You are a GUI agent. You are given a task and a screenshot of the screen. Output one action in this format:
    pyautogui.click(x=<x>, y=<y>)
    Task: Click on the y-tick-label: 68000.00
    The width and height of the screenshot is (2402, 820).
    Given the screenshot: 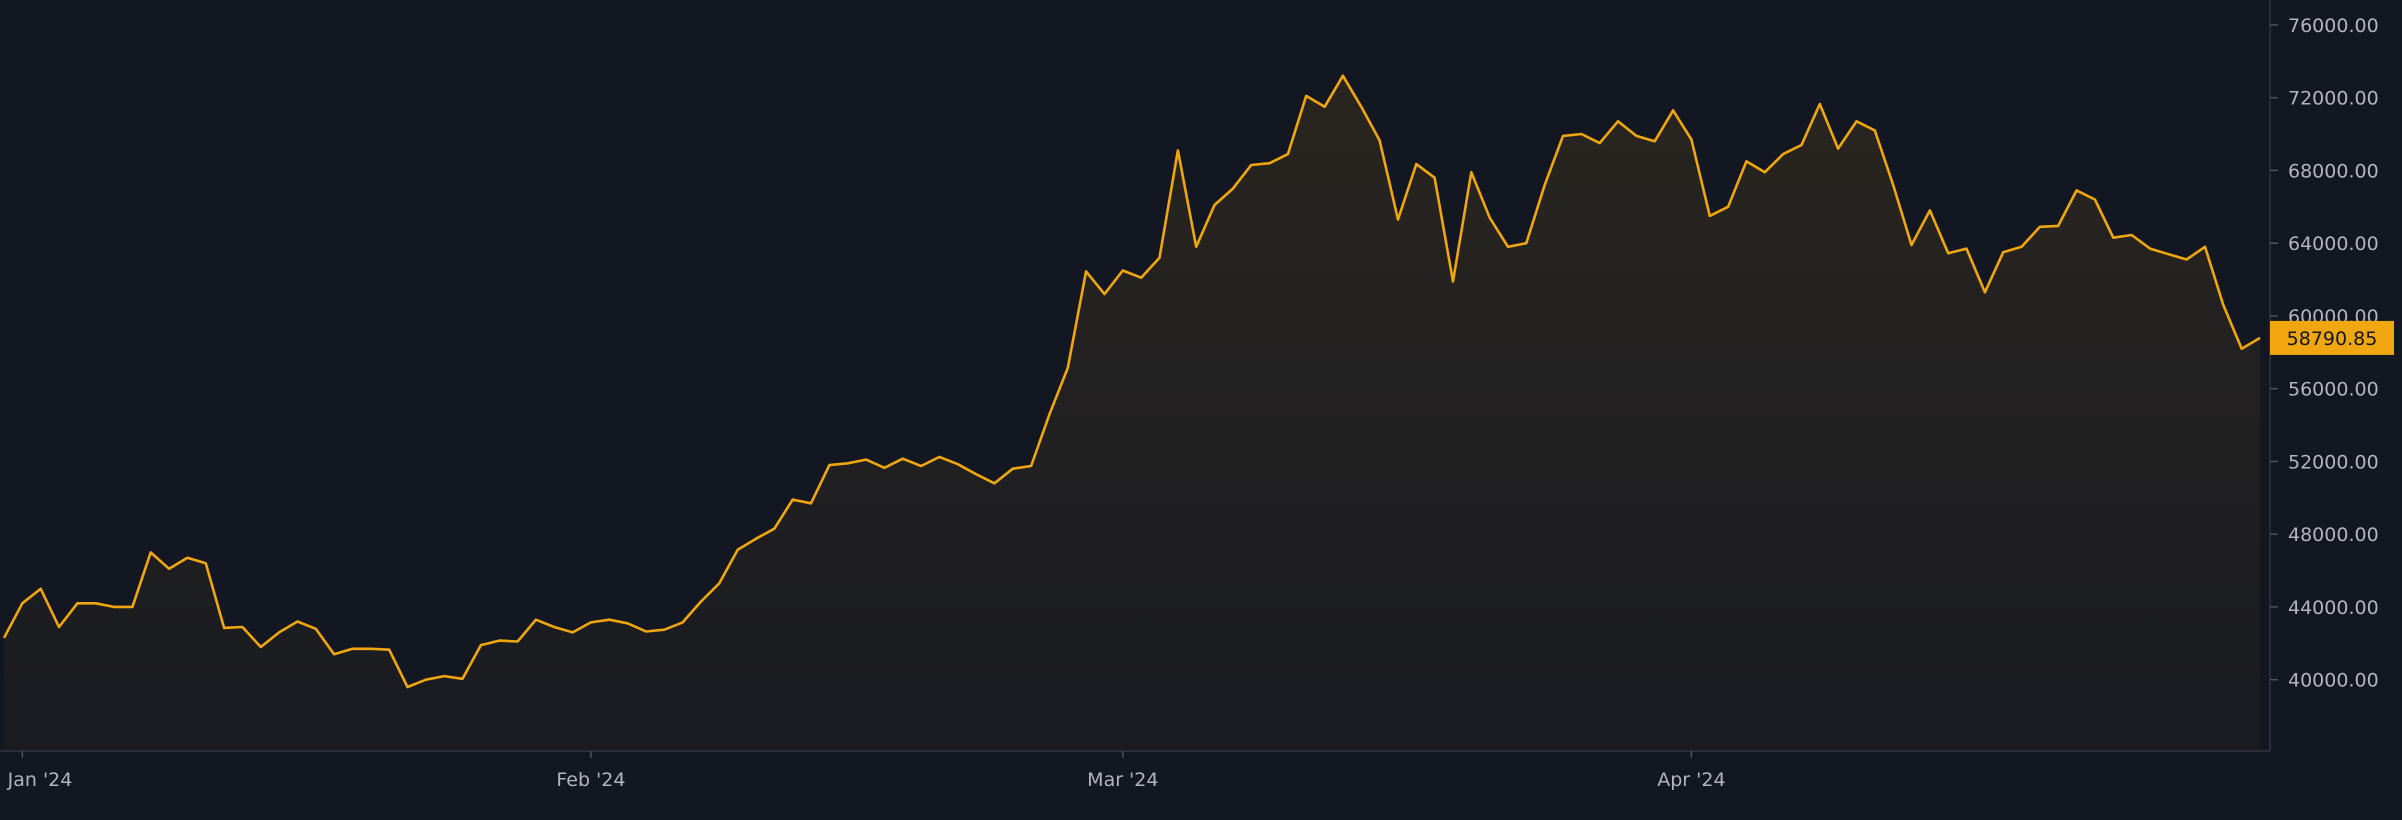 What is the action you would take?
    pyautogui.click(x=2333, y=171)
    